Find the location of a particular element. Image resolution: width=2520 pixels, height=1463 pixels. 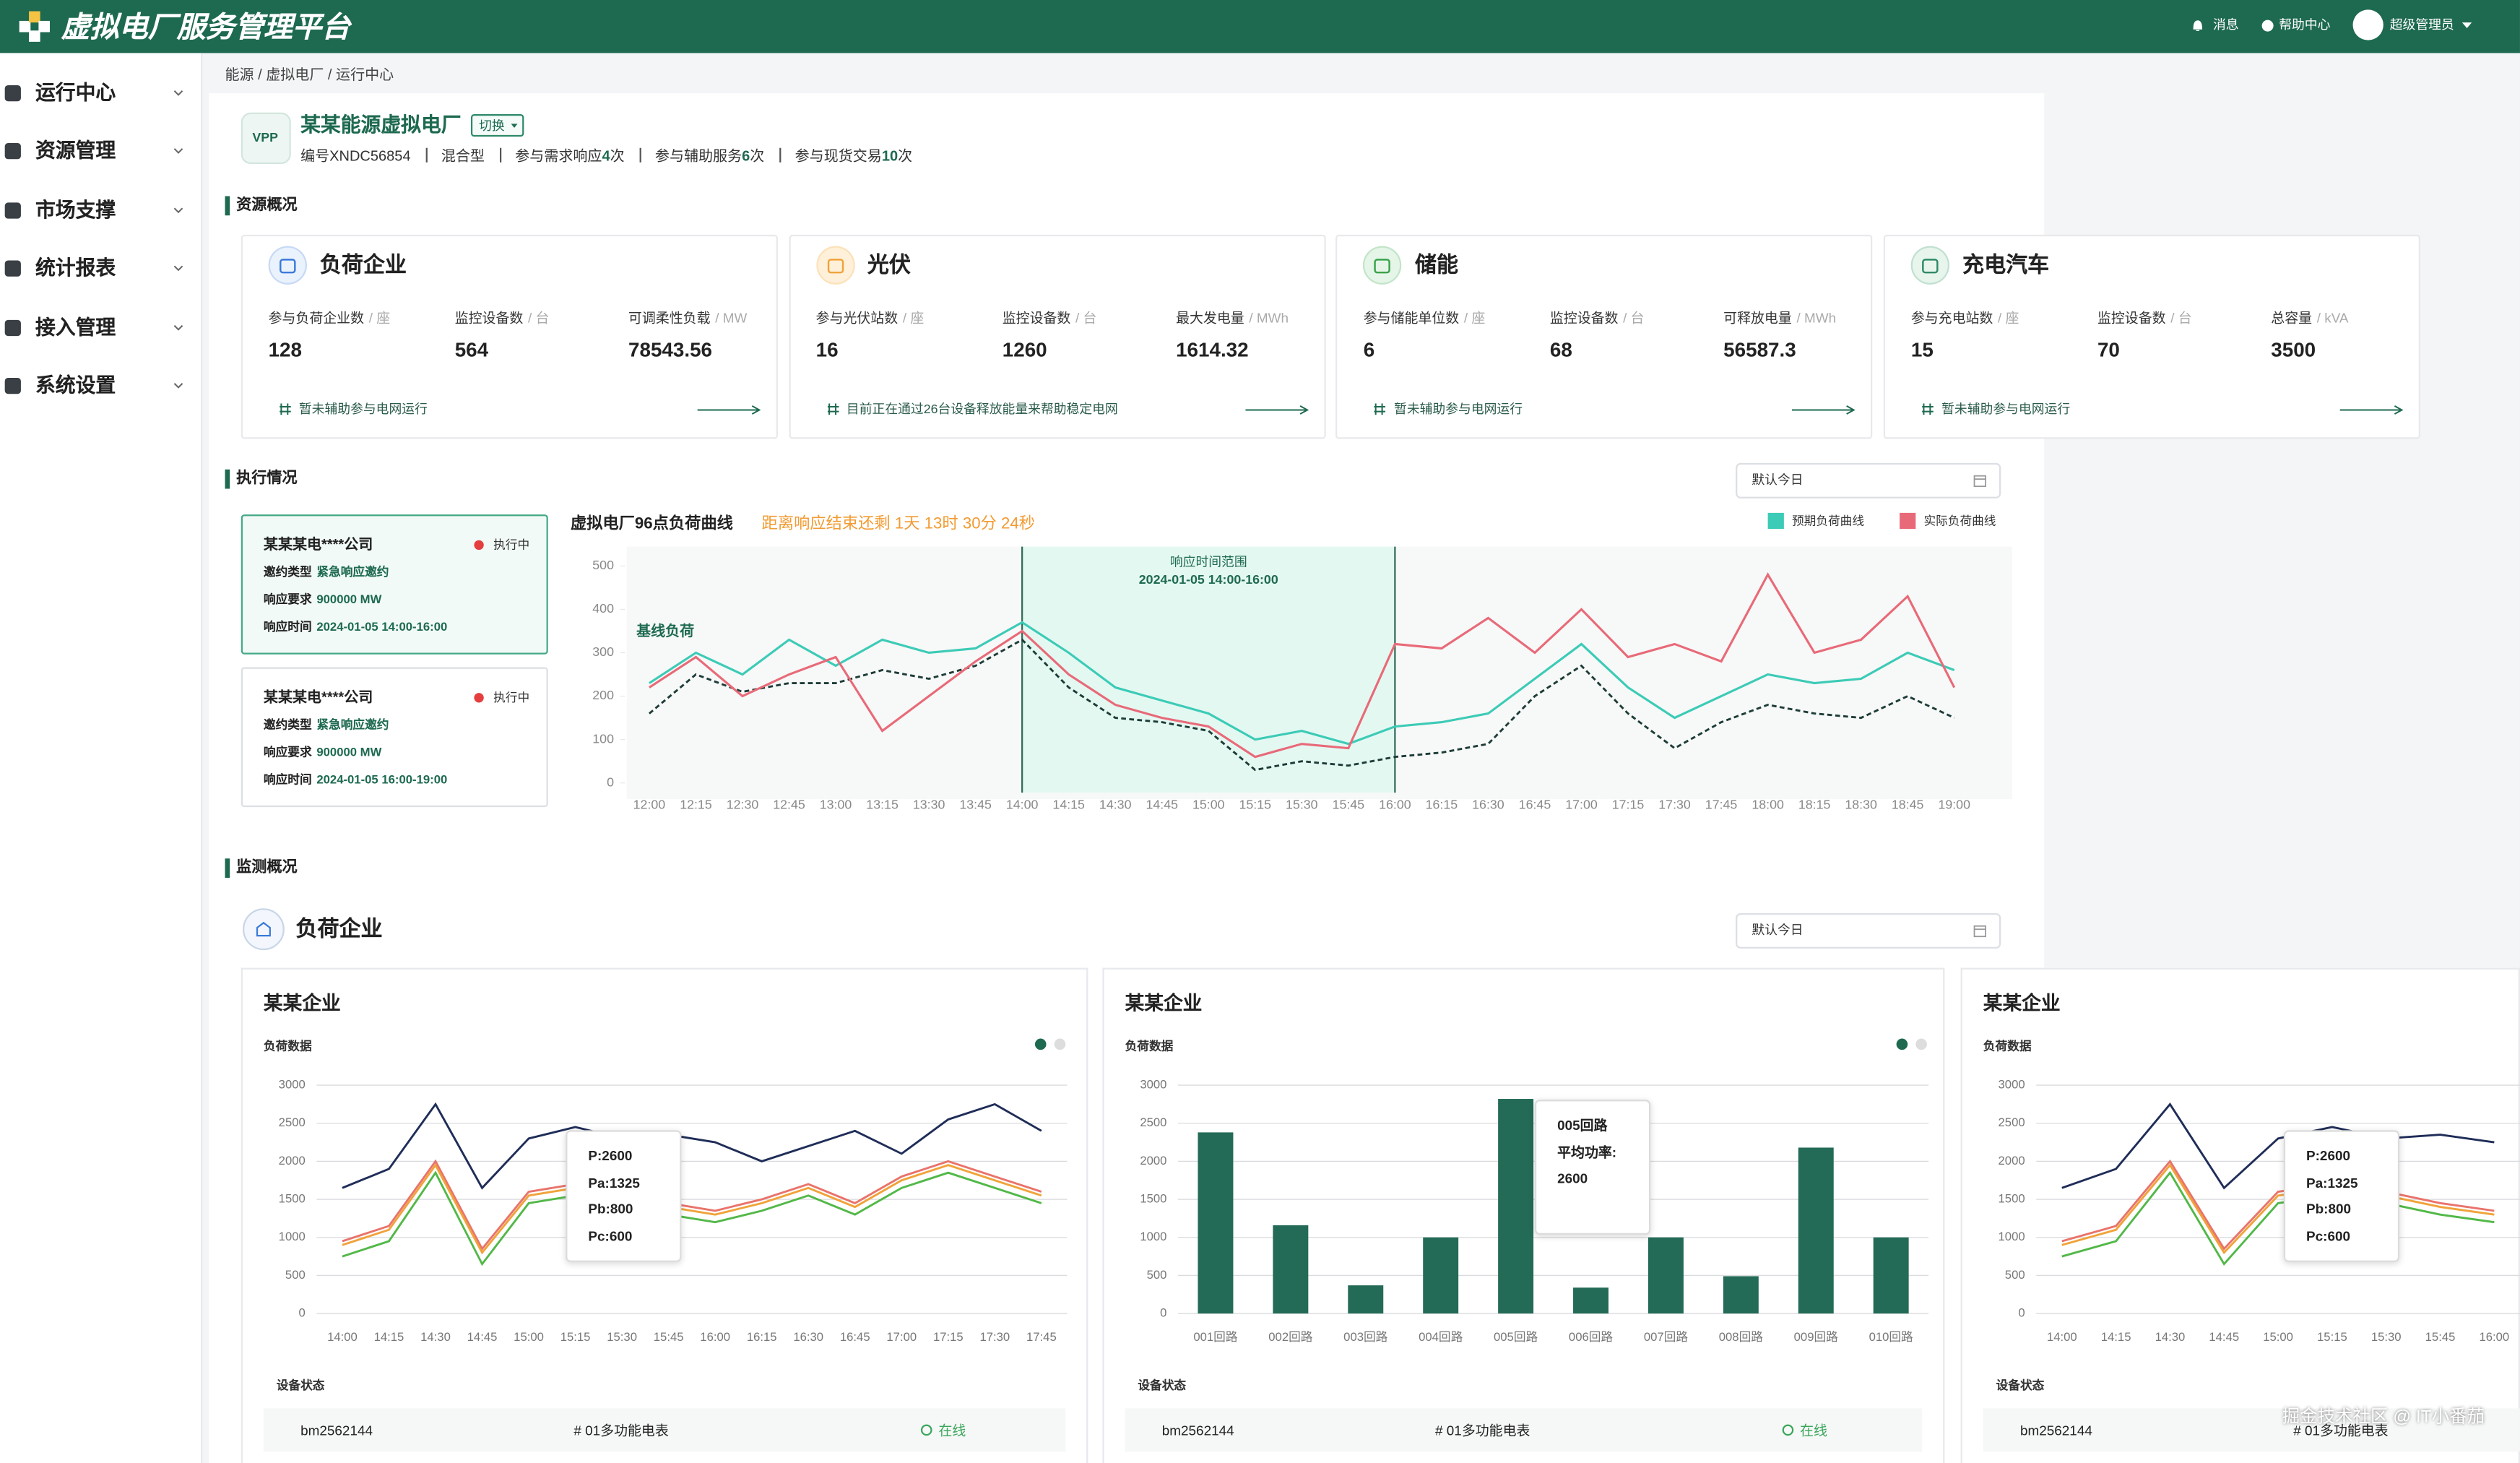

y-tick-label: 100 is located at coordinates (603, 739).